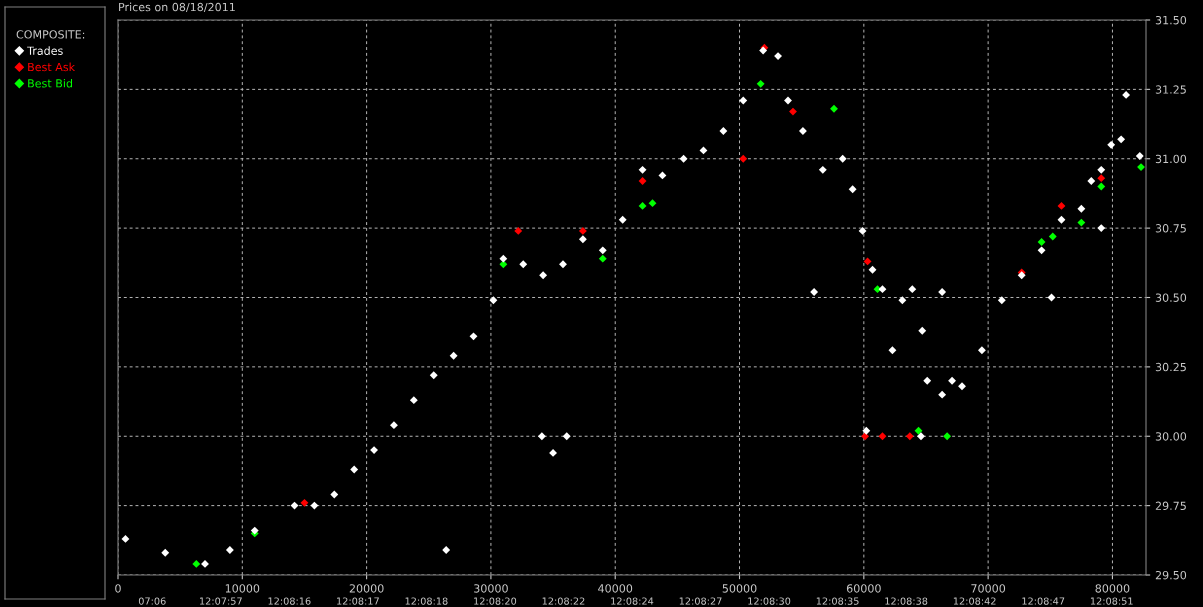  I want to click on text: 12:08:22, so click(563, 601).